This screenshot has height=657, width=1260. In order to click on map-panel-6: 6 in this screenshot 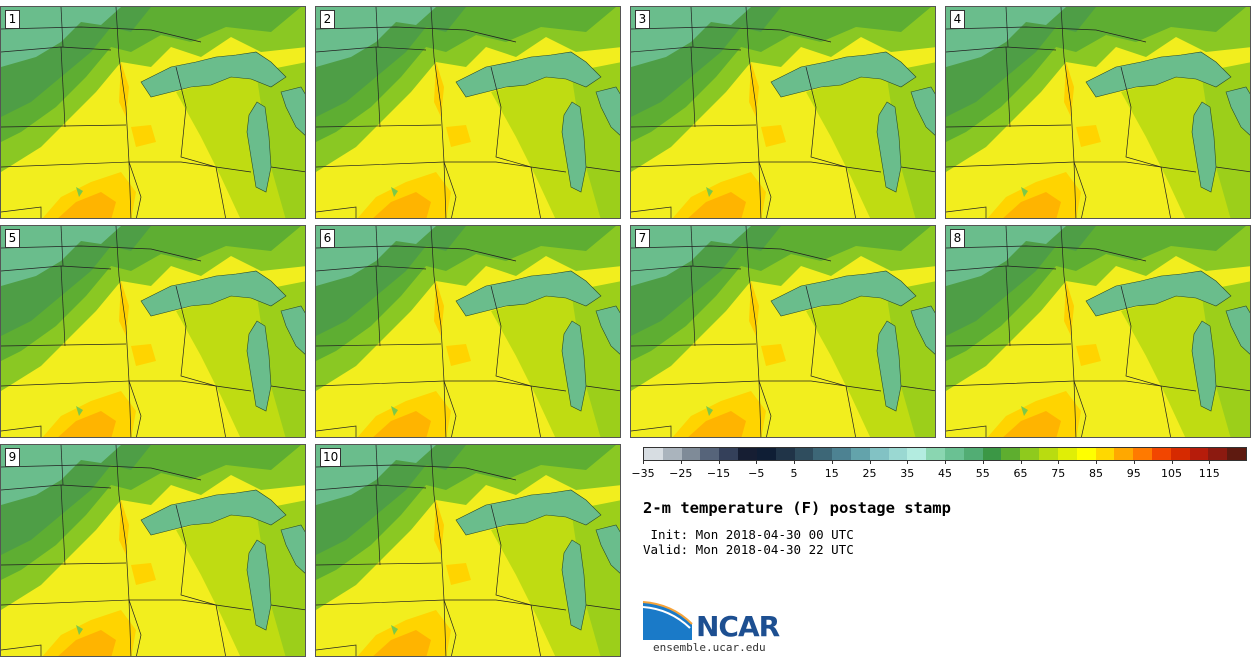, I will do `click(468, 331)`.